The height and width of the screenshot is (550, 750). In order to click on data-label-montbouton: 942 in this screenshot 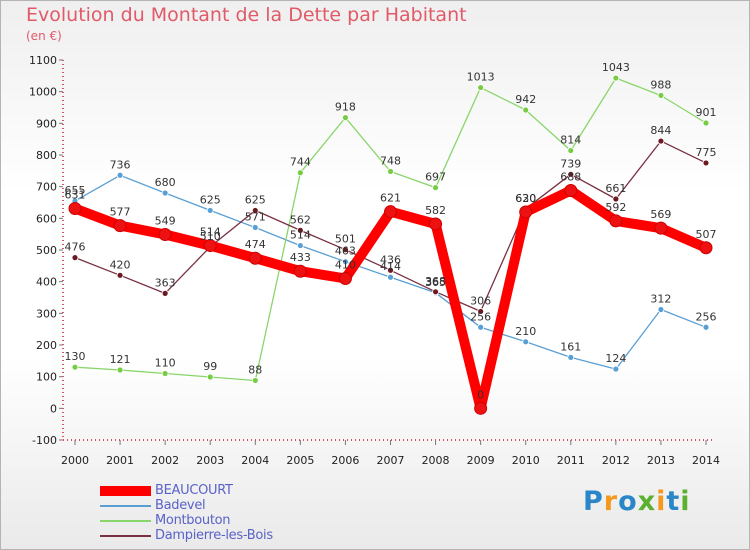, I will do `click(525, 99)`.